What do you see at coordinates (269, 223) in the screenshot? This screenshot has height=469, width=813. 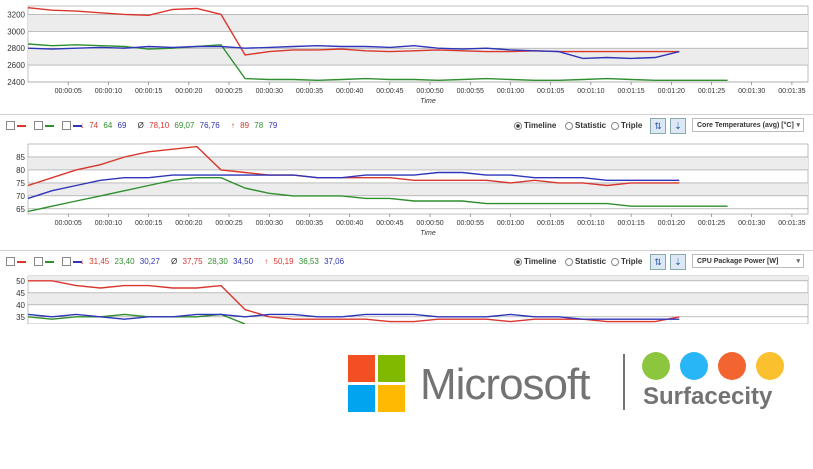 I see `x-tick-label: 00:00:30` at bounding box center [269, 223].